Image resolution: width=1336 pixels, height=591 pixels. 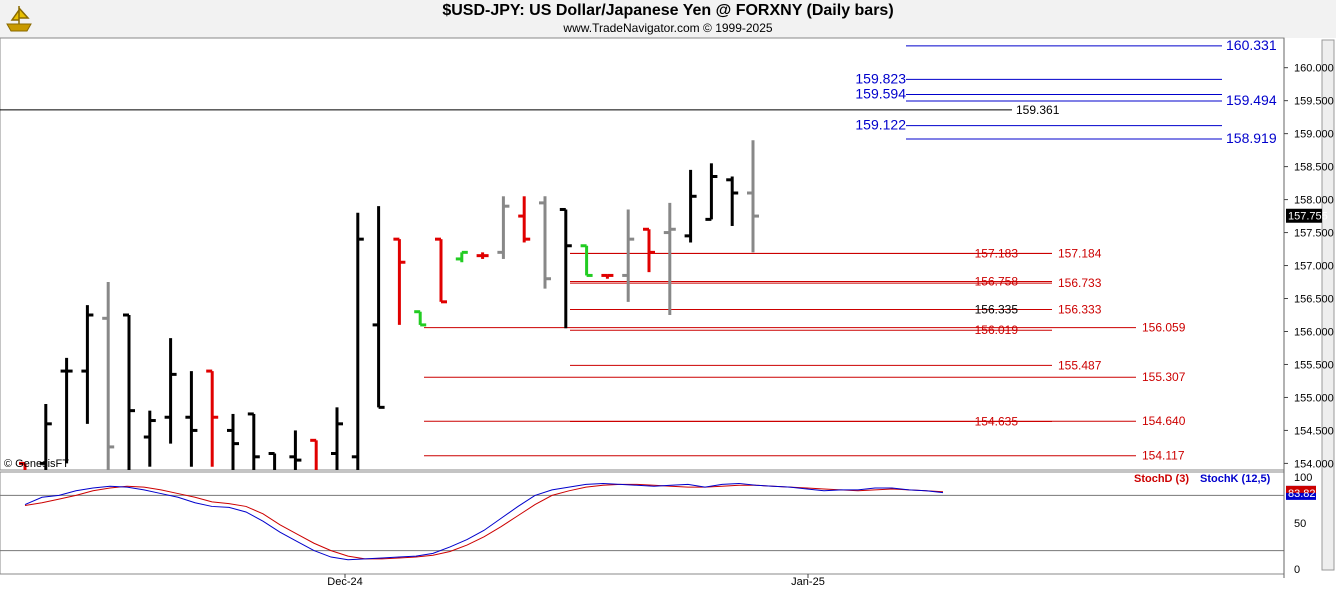 I want to click on price-tick-label: 159.500, so click(x=1314, y=102).